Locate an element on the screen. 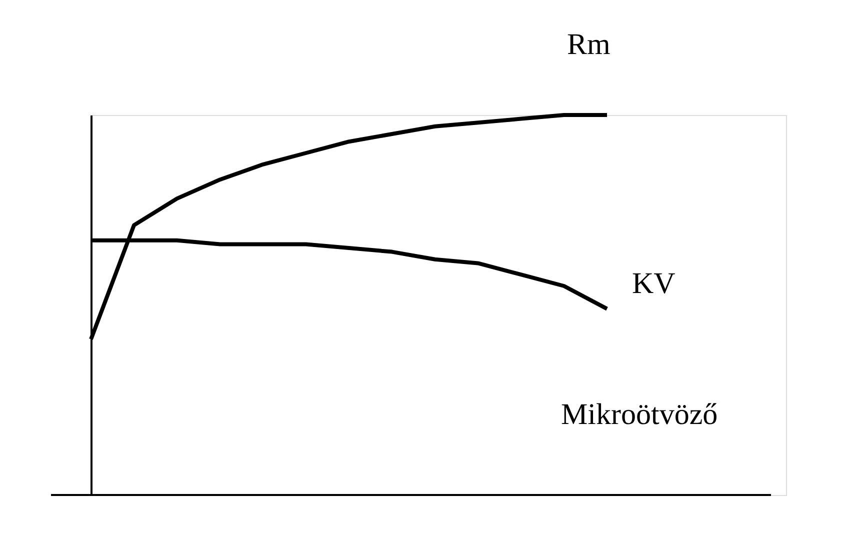 This screenshot has width=846, height=553. series-label: KV is located at coordinates (654, 283).